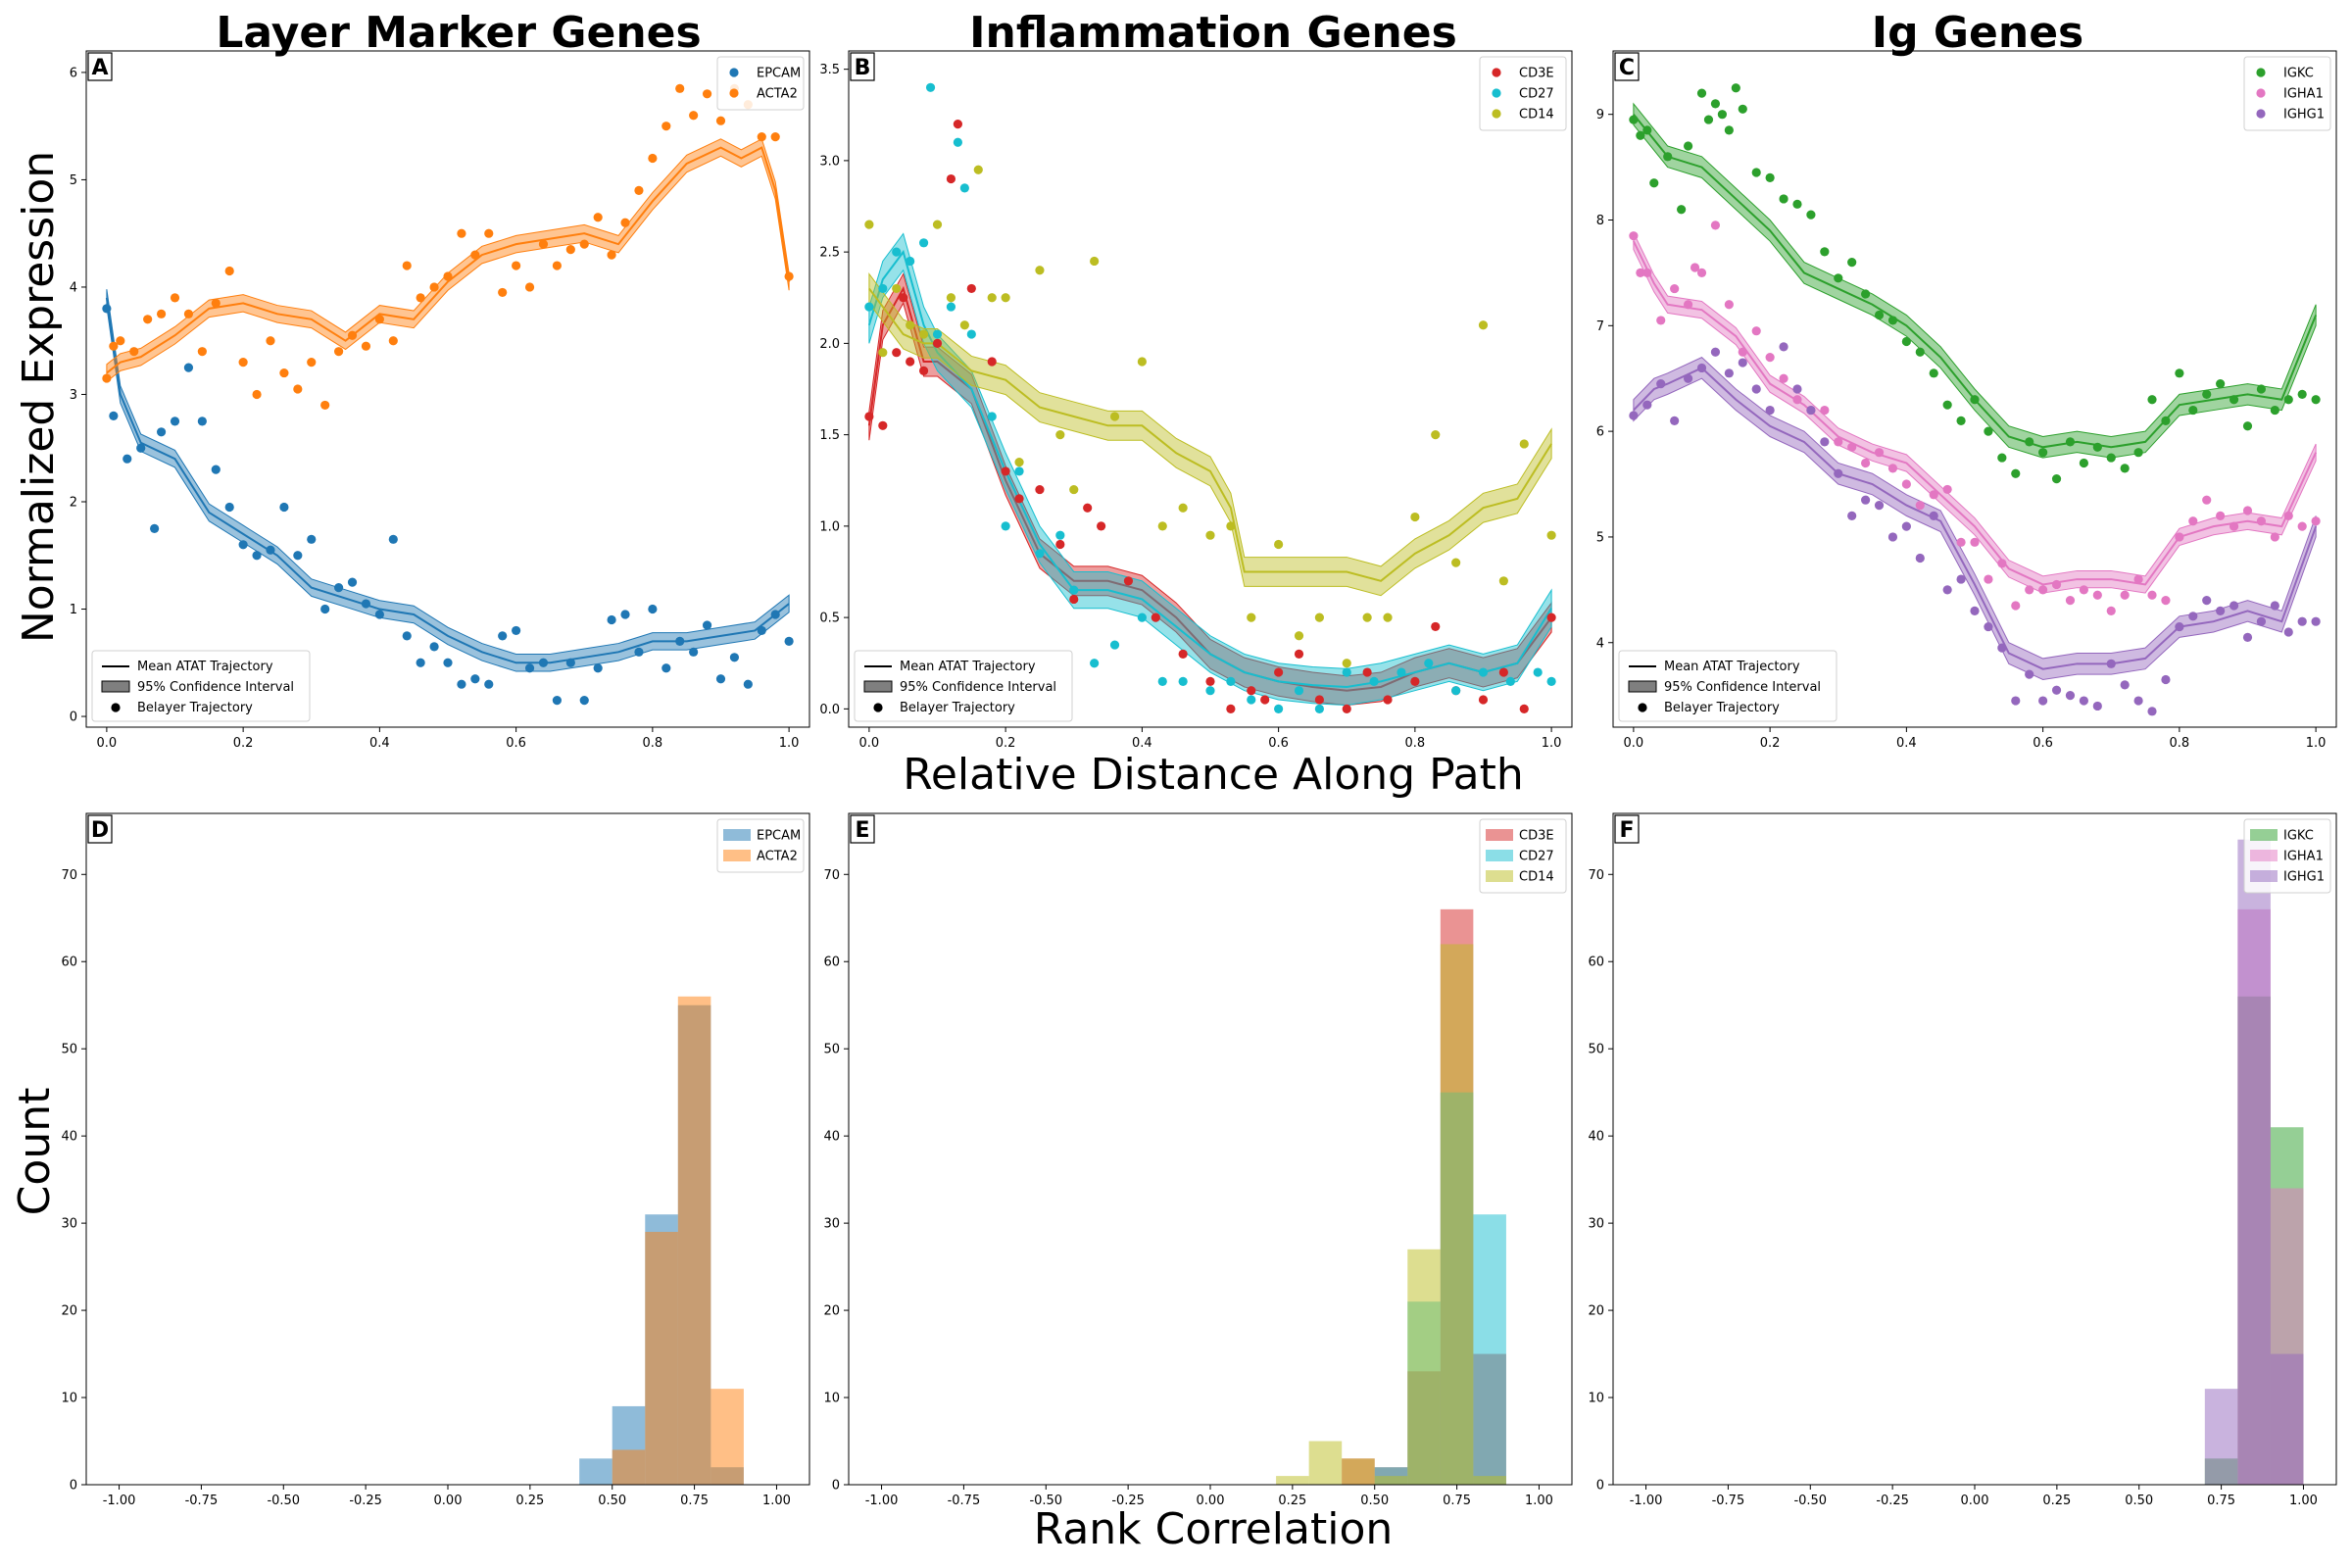  I want to click on x-tick-label: 0.00, so click(448, 1501).